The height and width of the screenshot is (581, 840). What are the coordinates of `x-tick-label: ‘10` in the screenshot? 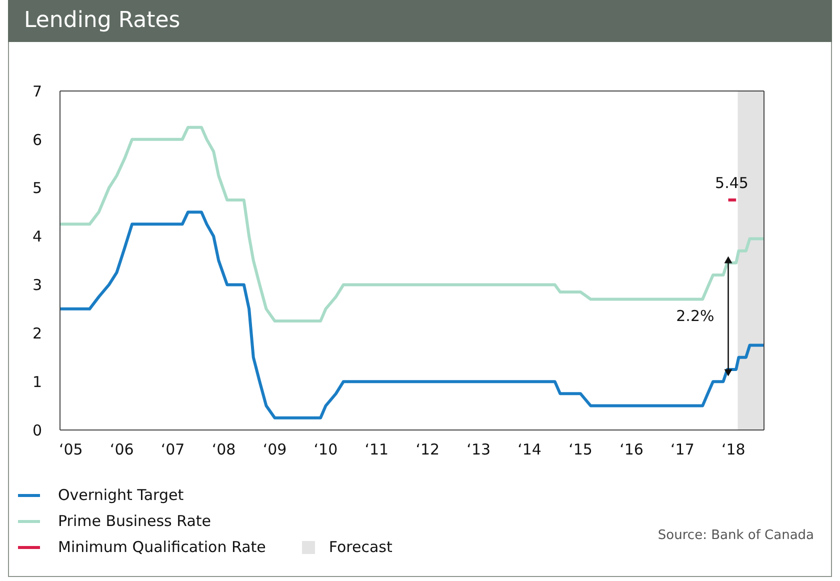 It's located at (326, 449).